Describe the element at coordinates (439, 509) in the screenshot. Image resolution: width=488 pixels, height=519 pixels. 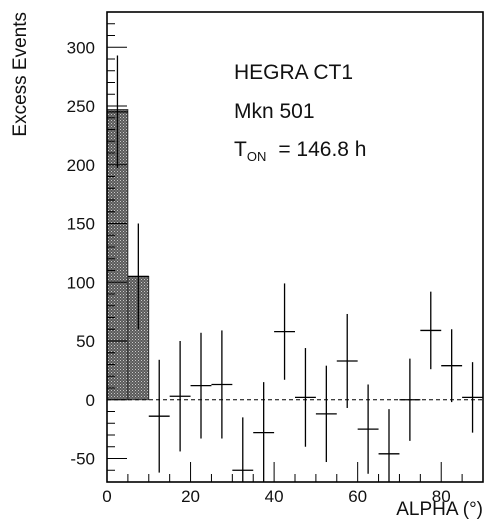
I see `x-axis-label: ALPHA (°)` at that location.